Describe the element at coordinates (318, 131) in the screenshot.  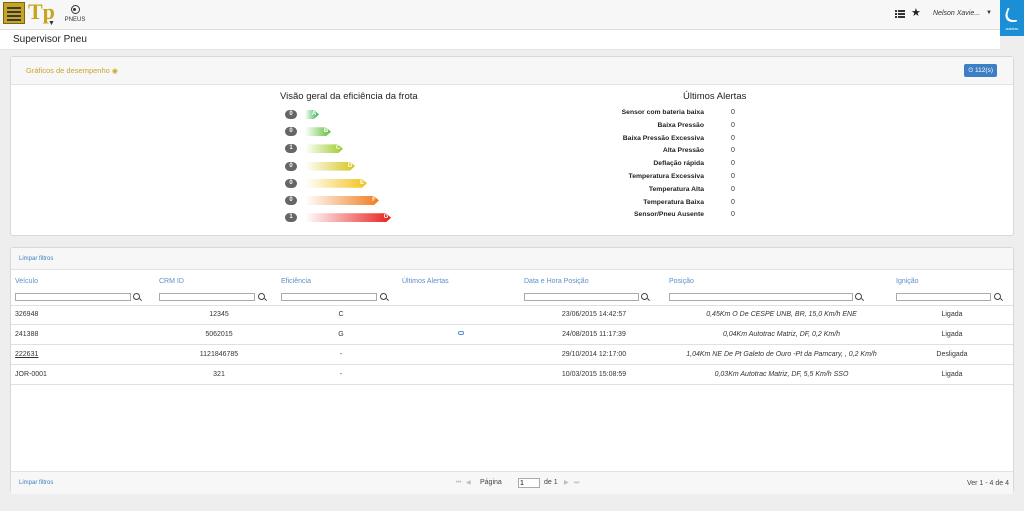
I see `efficiency-bar: B` at that location.